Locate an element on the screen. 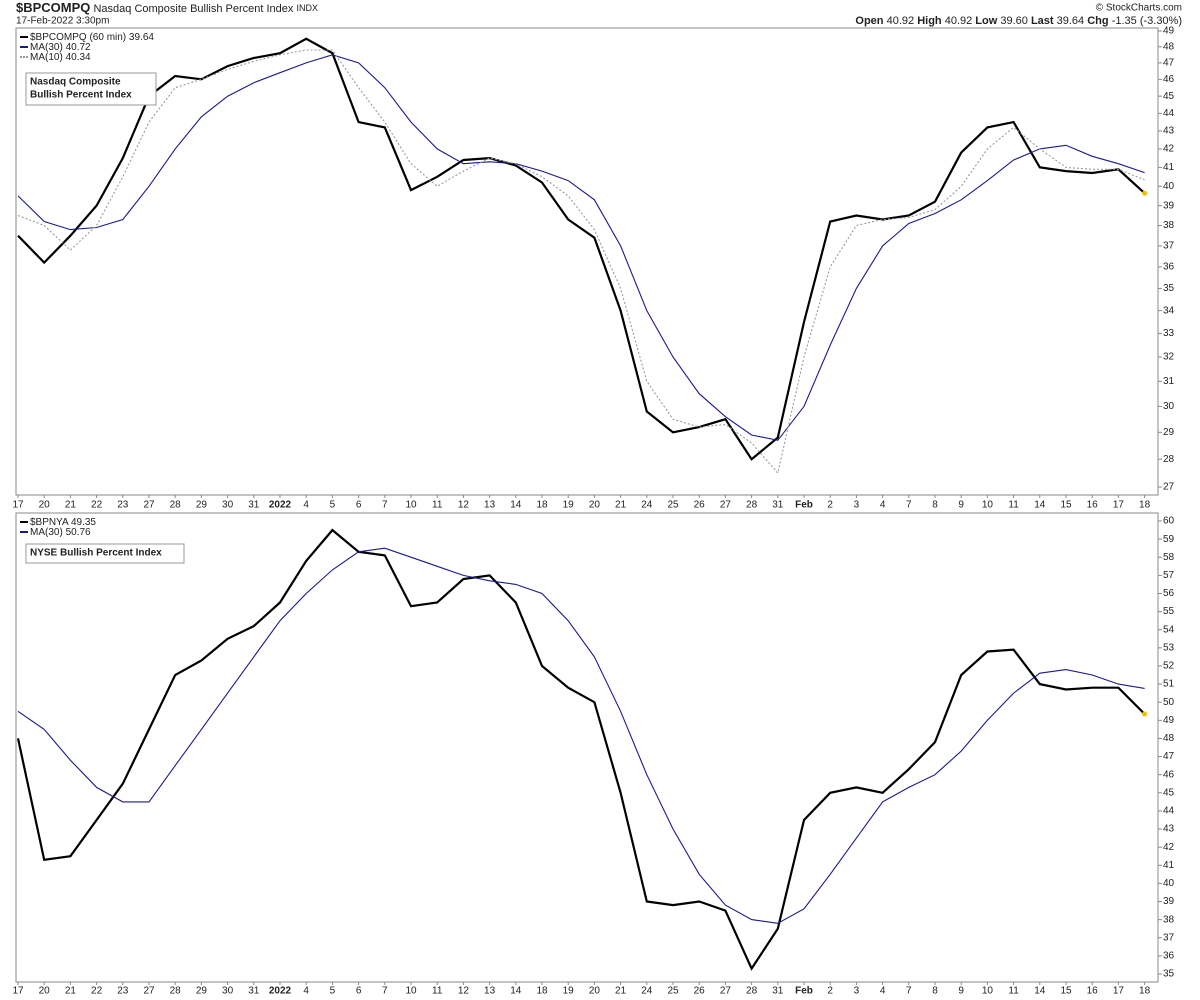  y-tick-label: 44 is located at coordinates (1169, 811).